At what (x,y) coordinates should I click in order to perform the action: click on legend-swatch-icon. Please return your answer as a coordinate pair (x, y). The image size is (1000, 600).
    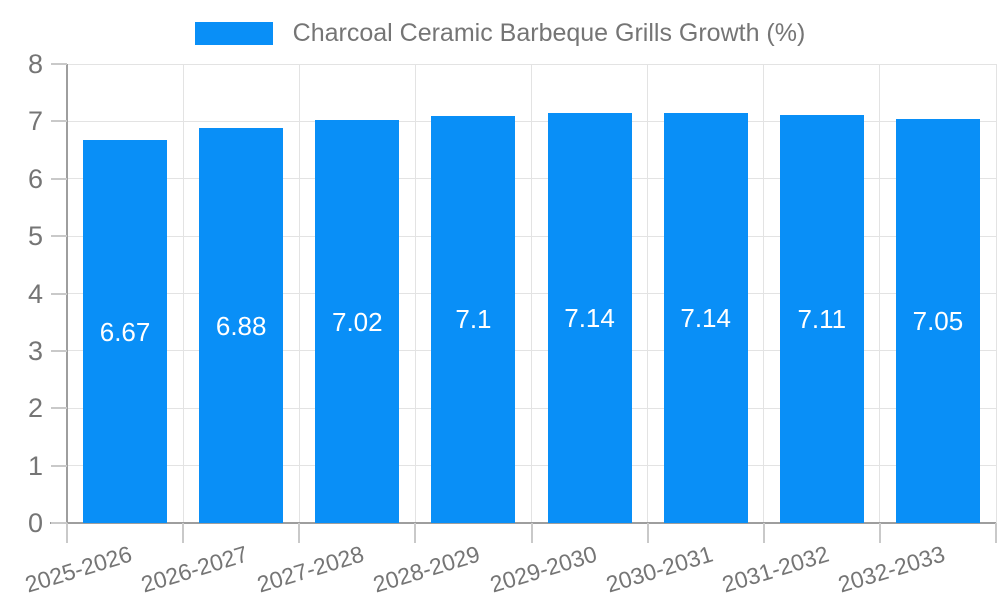
    Looking at the image, I should click on (233, 33).